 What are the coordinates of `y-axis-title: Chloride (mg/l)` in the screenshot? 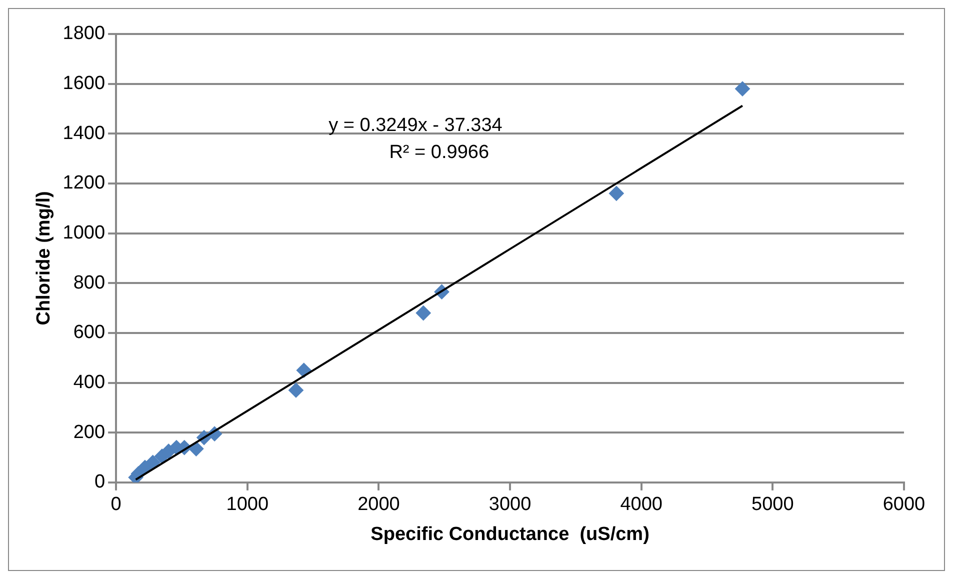 It's located at (44, 258).